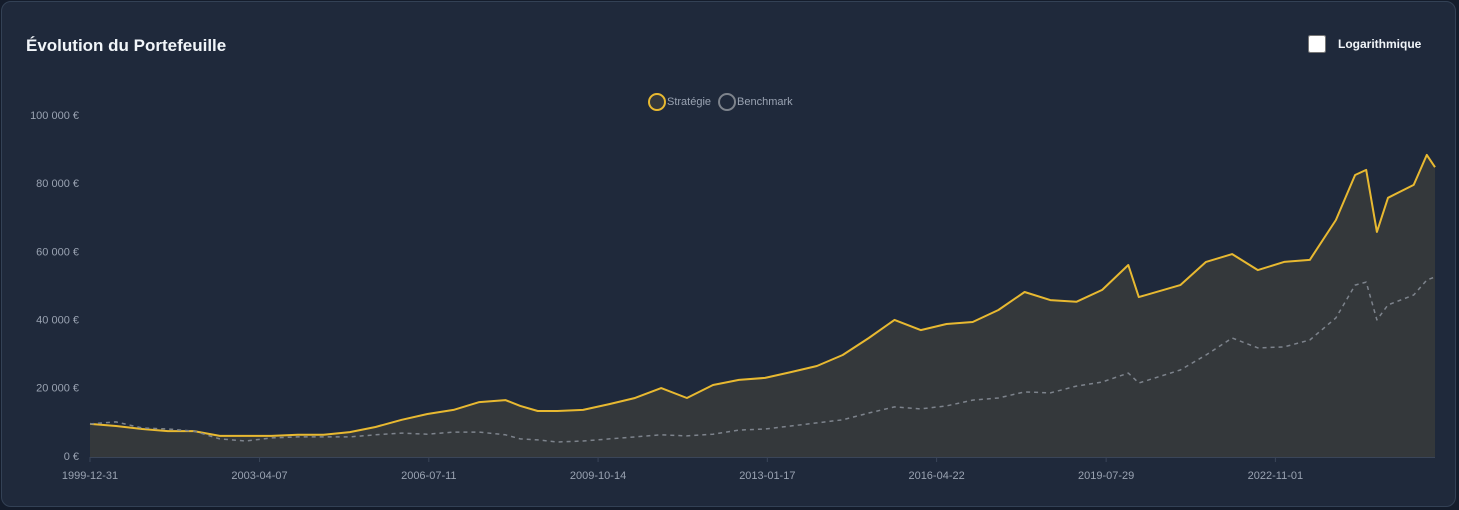 Image resolution: width=1459 pixels, height=510 pixels. I want to click on y-tick-label: 0 €, so click(71, 457).